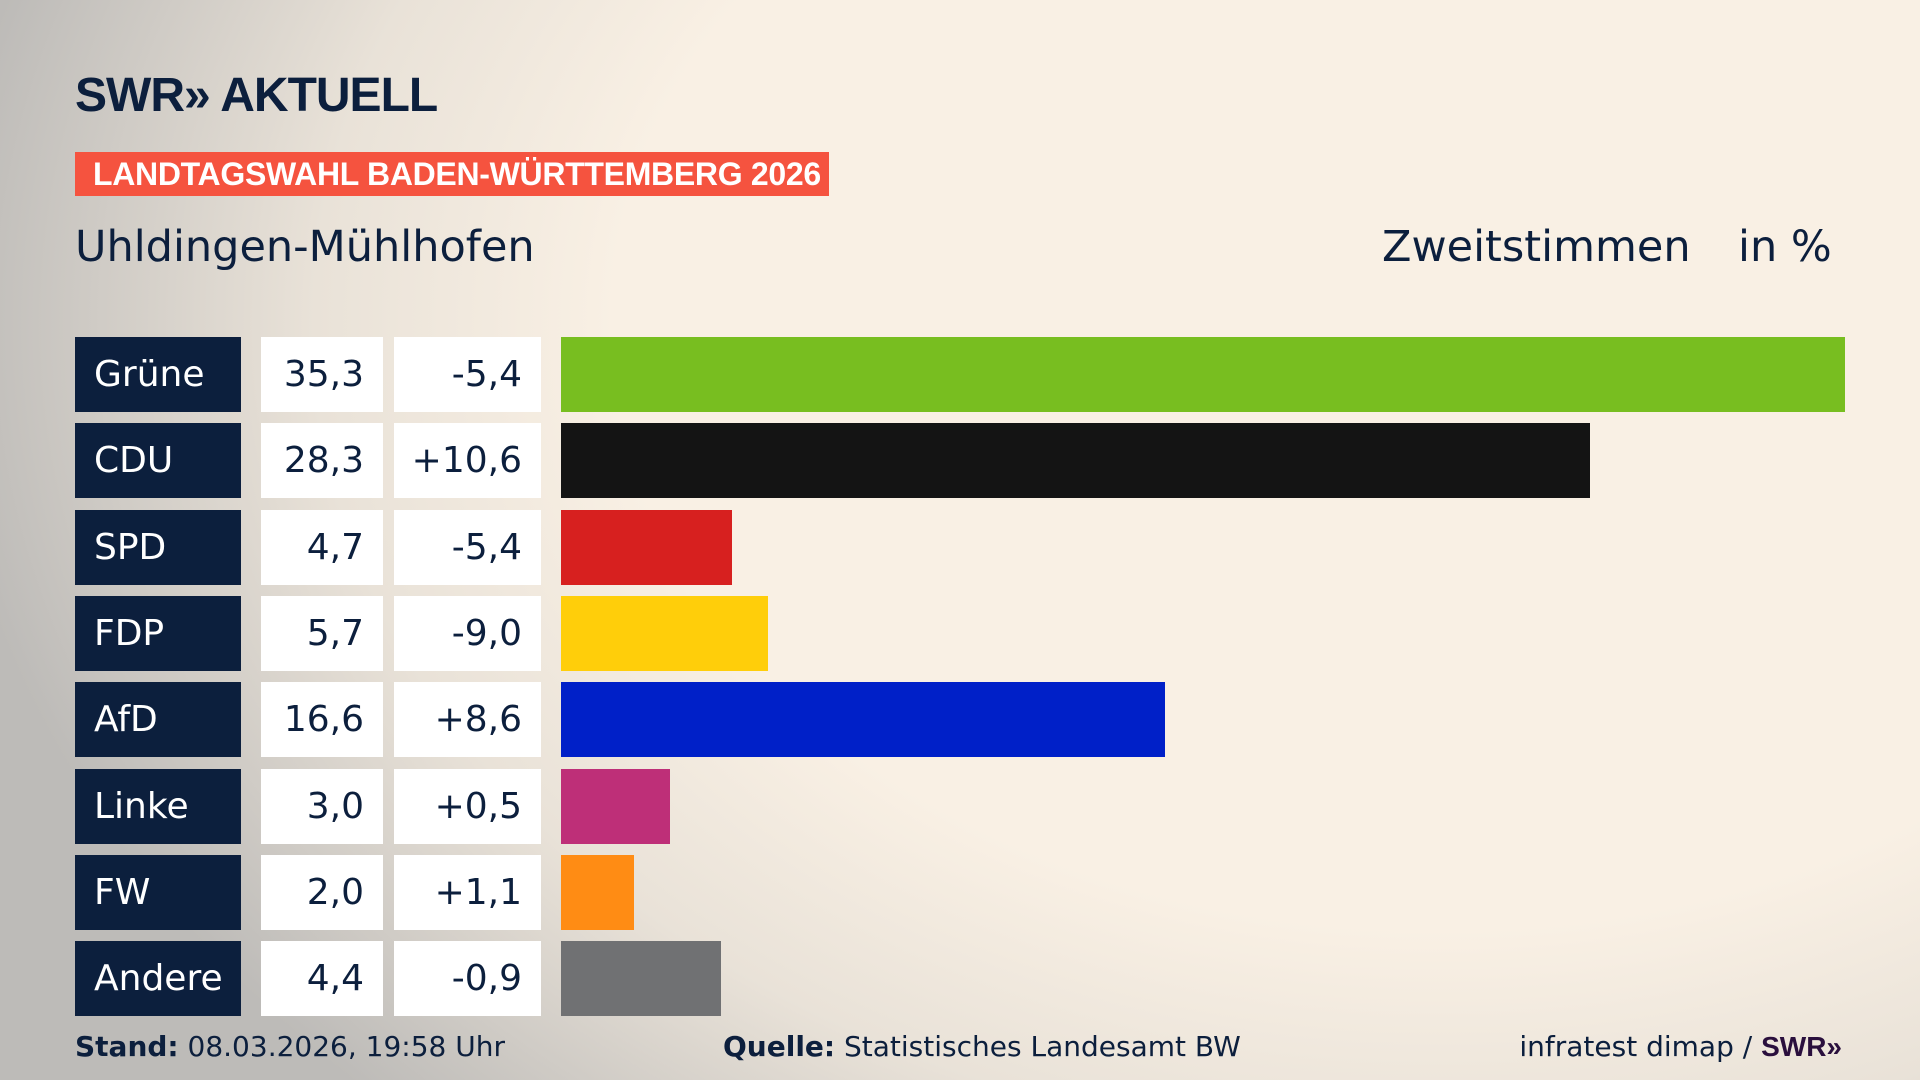 Image resolution: width=1920 pixels, height=1080 pixels. Describe the element at coordinates (975, 806) in the screenshot. I see `chart-row: Linke 3,0 +0,5` at that location.